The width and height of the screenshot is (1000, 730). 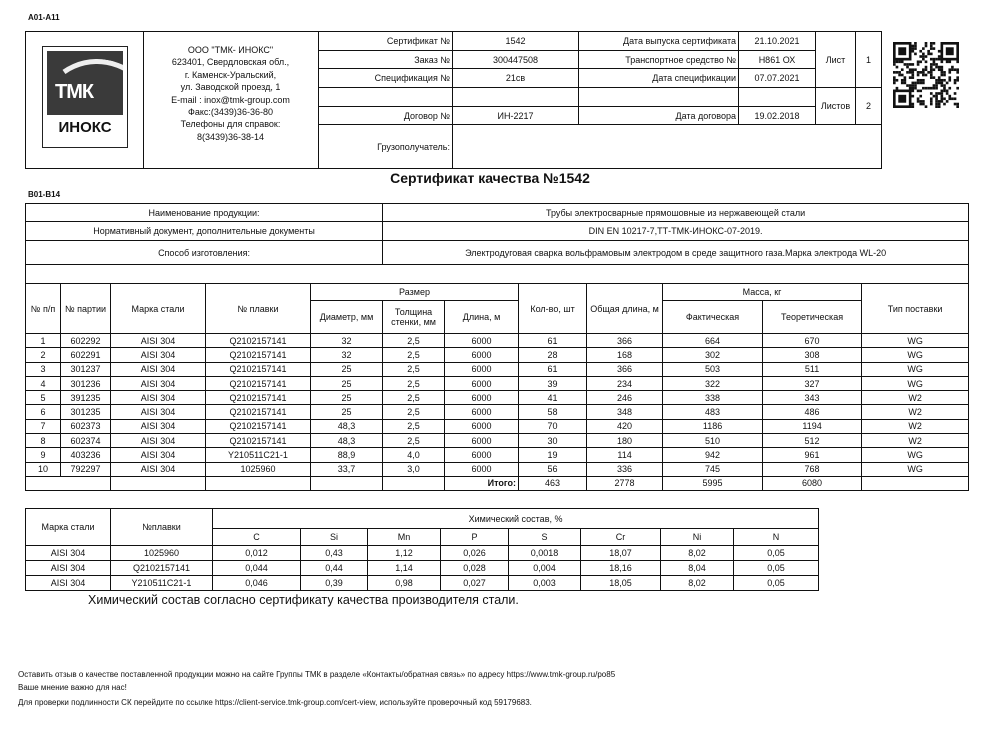 I want to click on consignee-value, so click(x=667, y=146).